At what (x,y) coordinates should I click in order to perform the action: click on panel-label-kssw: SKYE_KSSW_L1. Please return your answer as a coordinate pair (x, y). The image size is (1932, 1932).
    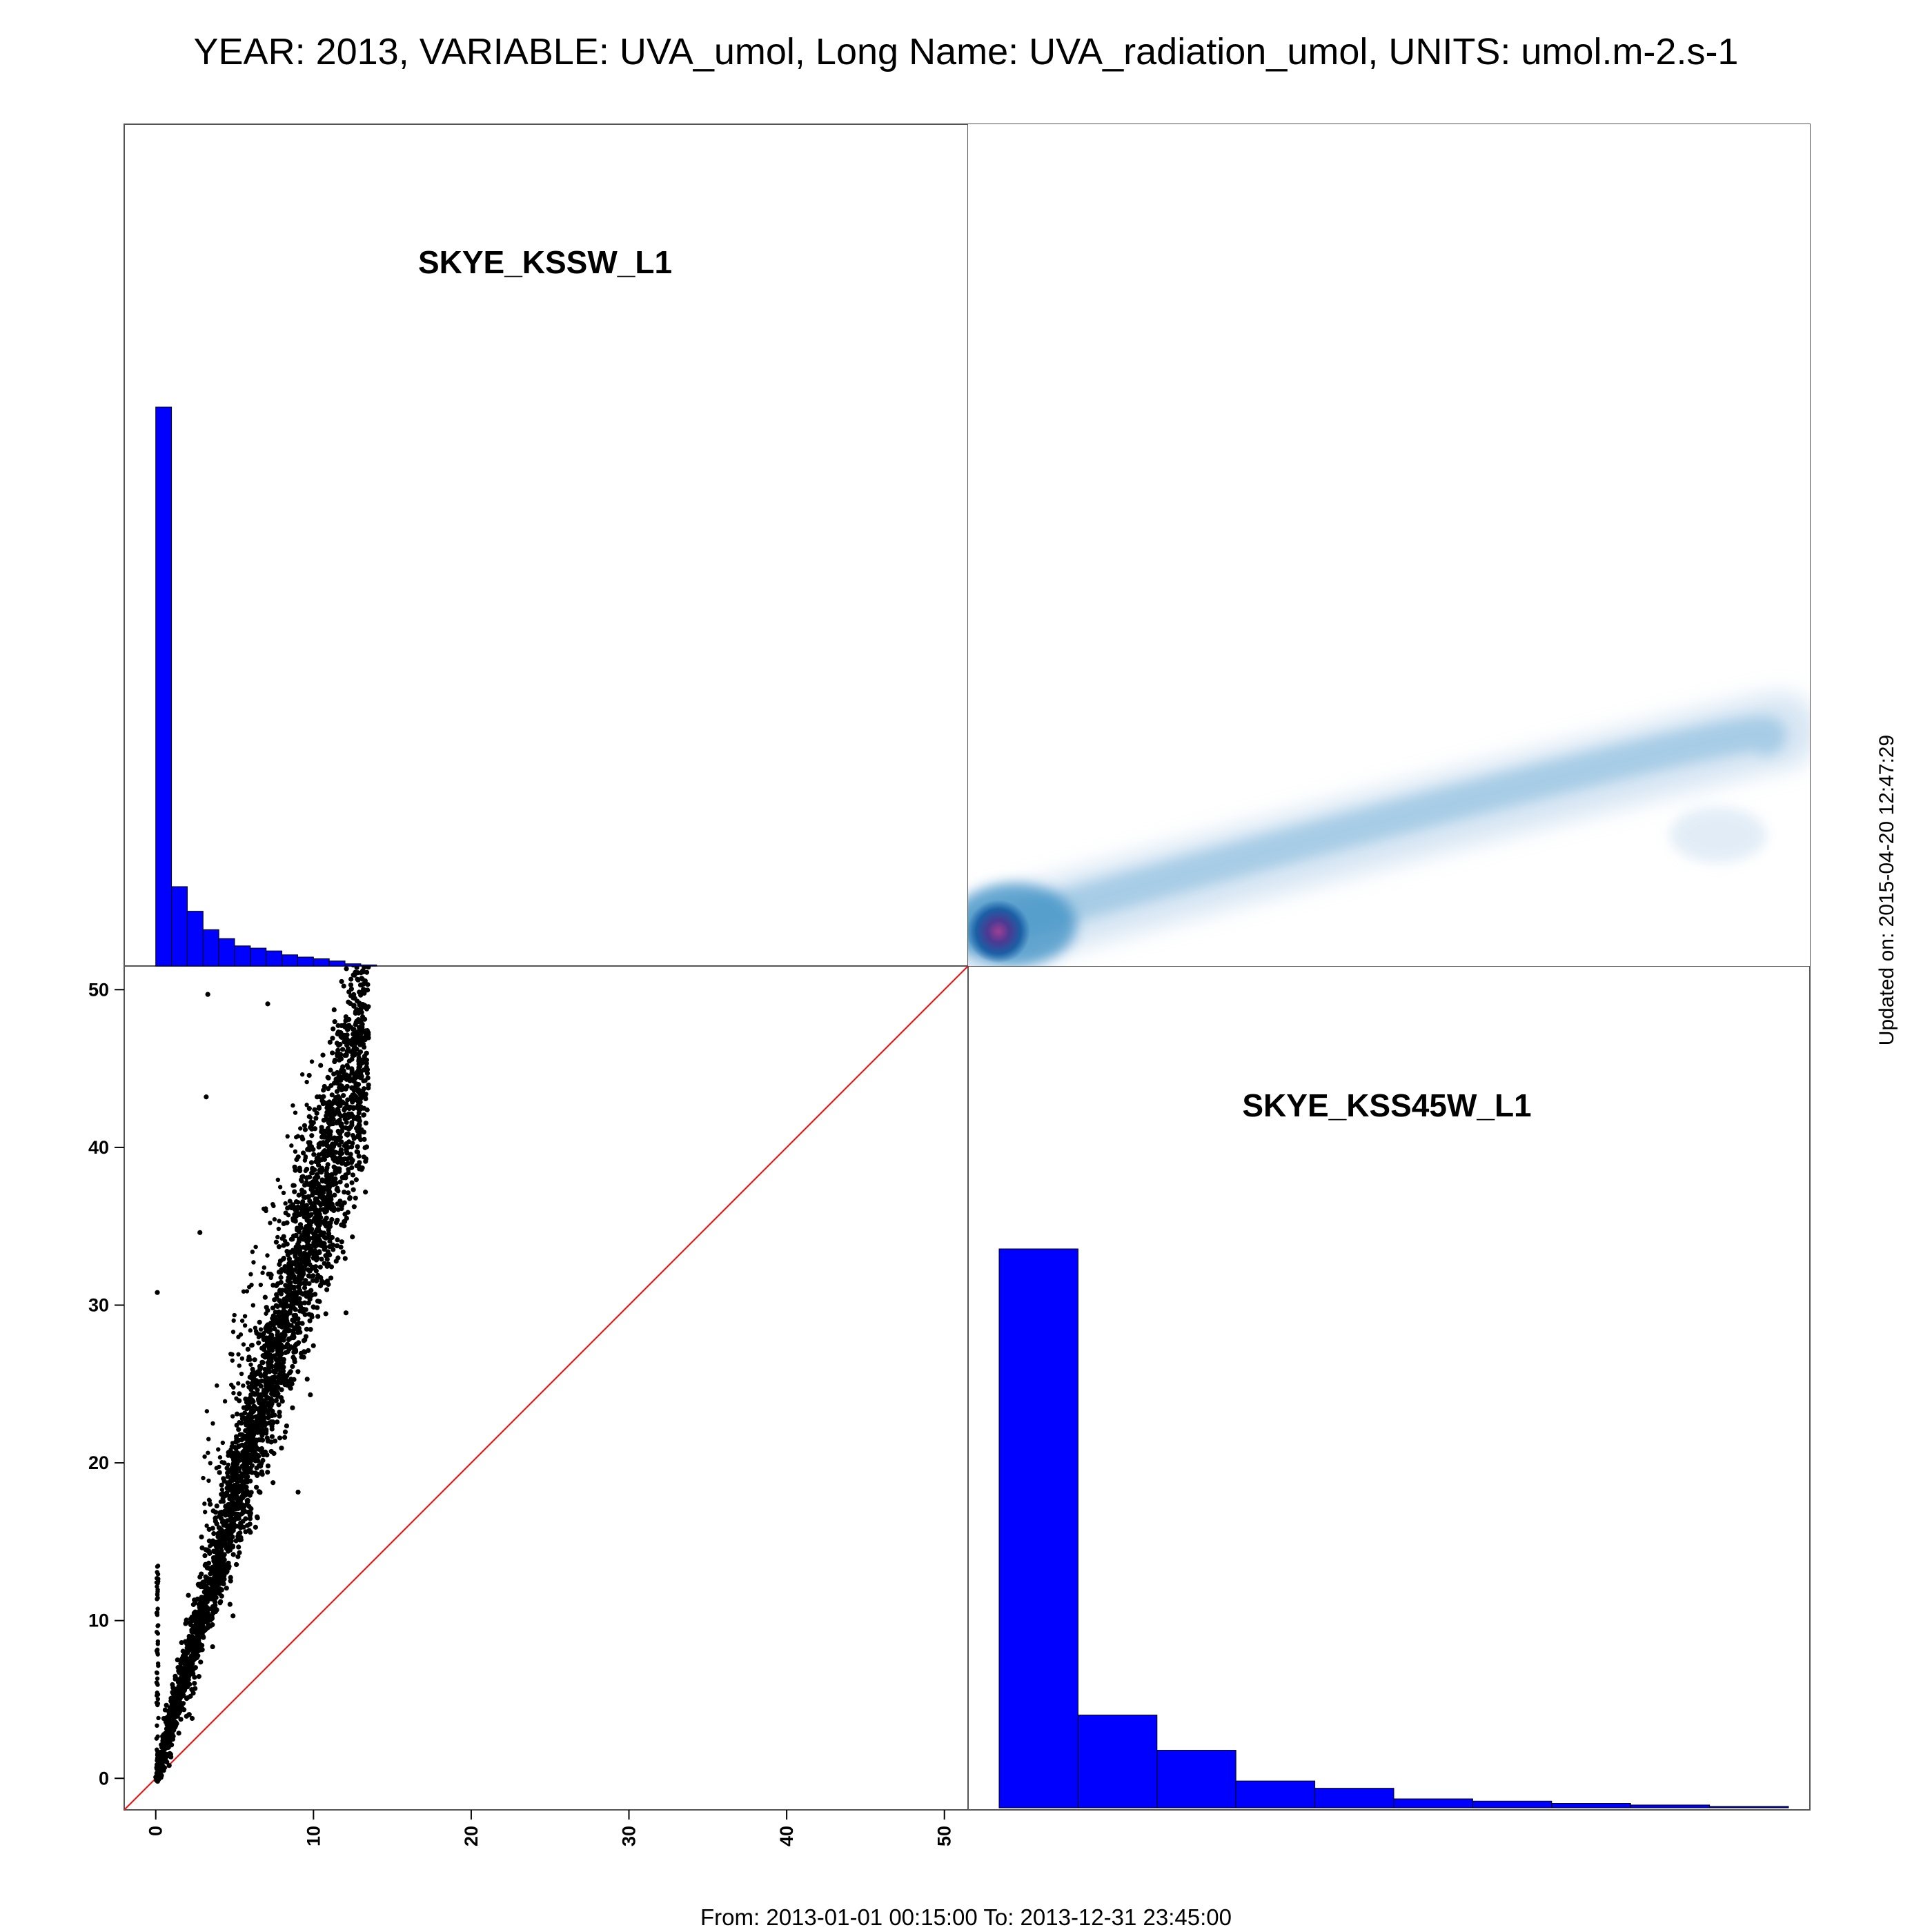
    Looking at the image, I should click on (545, 262).